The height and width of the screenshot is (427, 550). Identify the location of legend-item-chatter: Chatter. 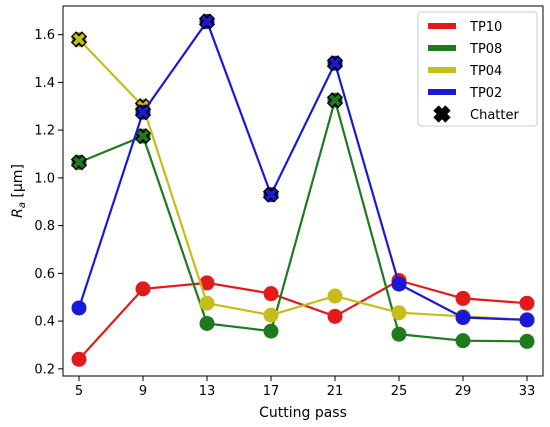
(476, 114).